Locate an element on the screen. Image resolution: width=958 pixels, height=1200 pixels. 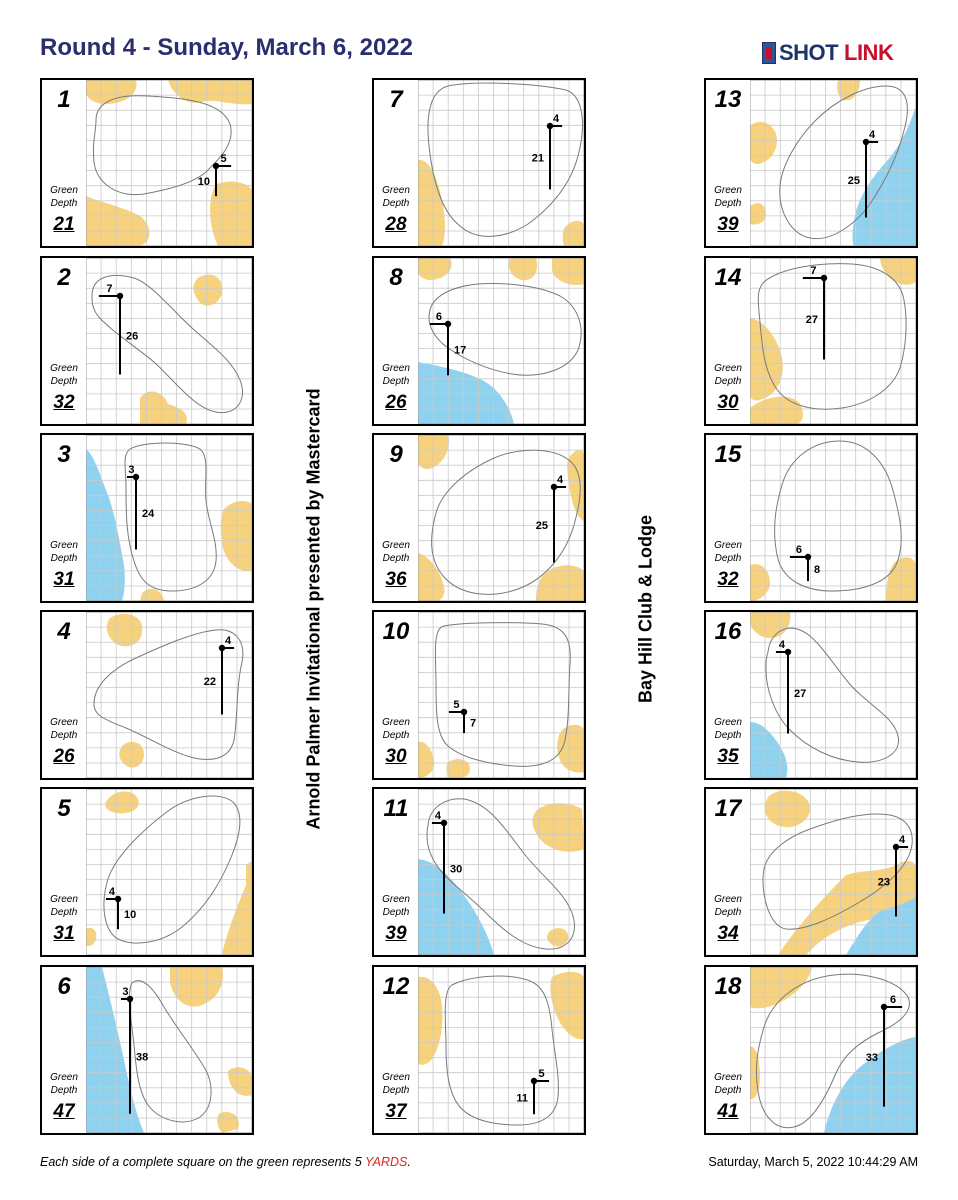
hole-9-pin-sheet: 9 Green Depth 36 4 25 is located at coordinates (479, 518).